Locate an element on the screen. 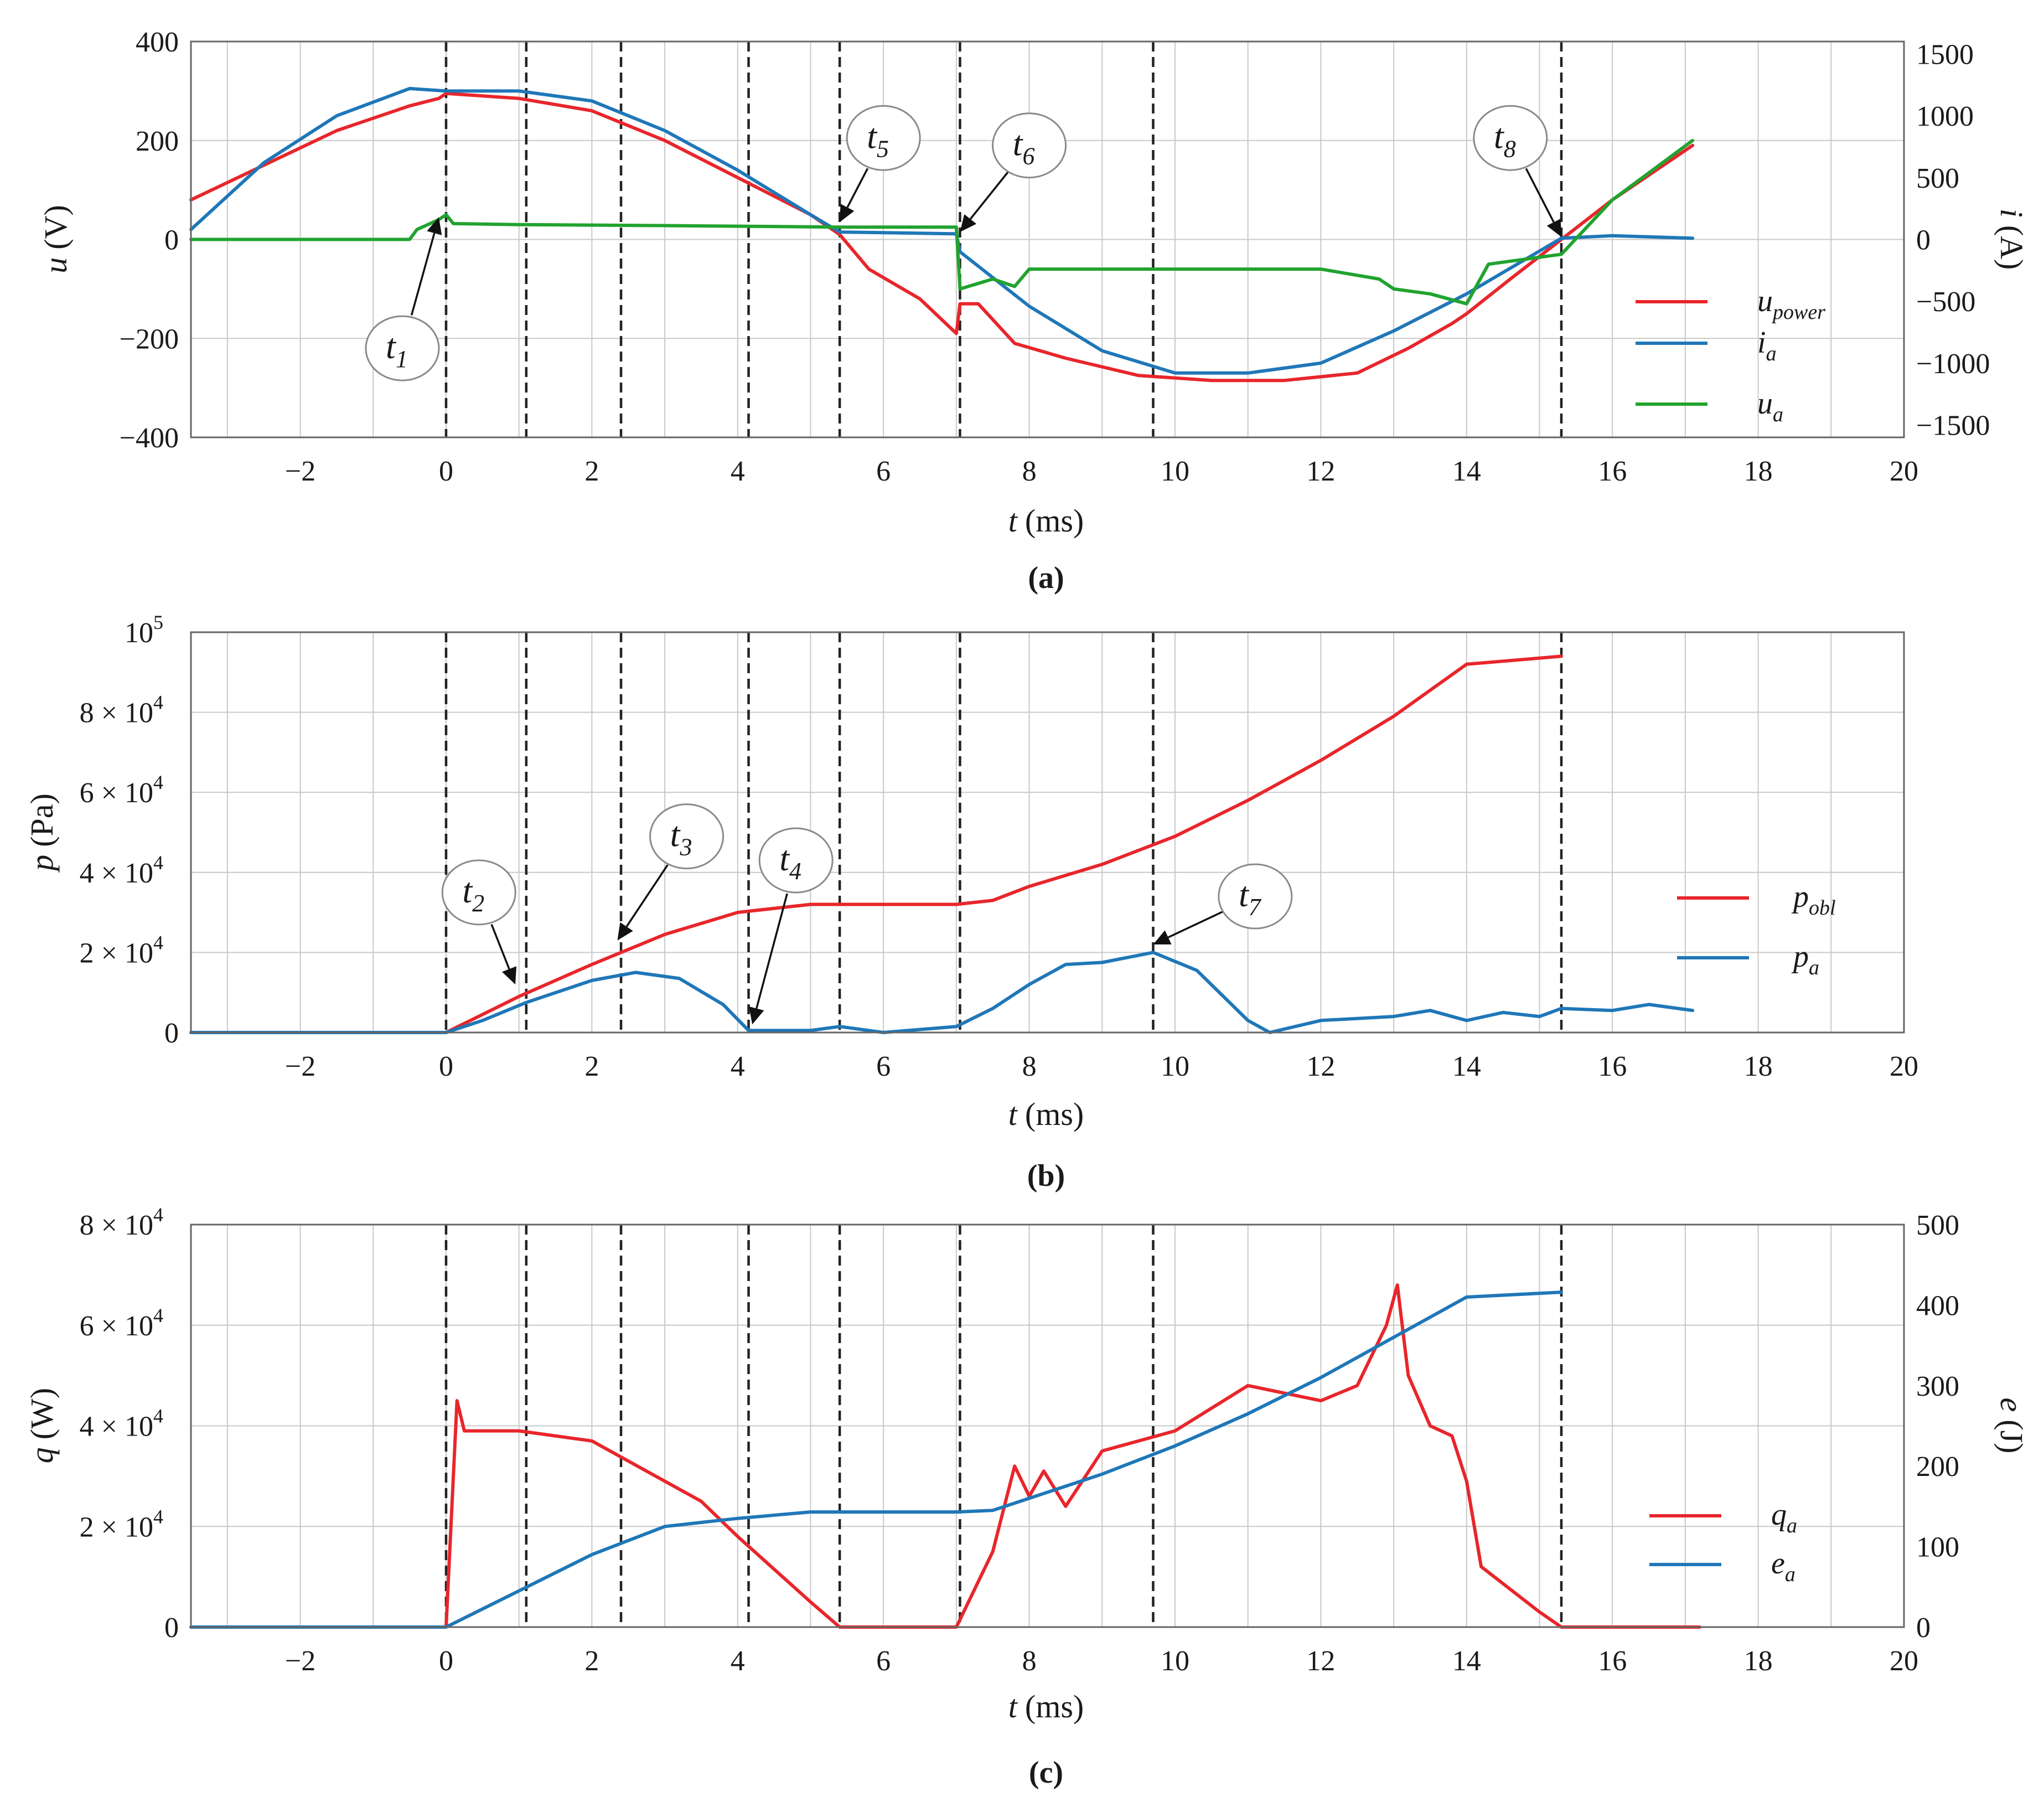 The height and width of the screenshot is (1807, 2044). annotation-t5: t5 is located at coordinates (880, 164).